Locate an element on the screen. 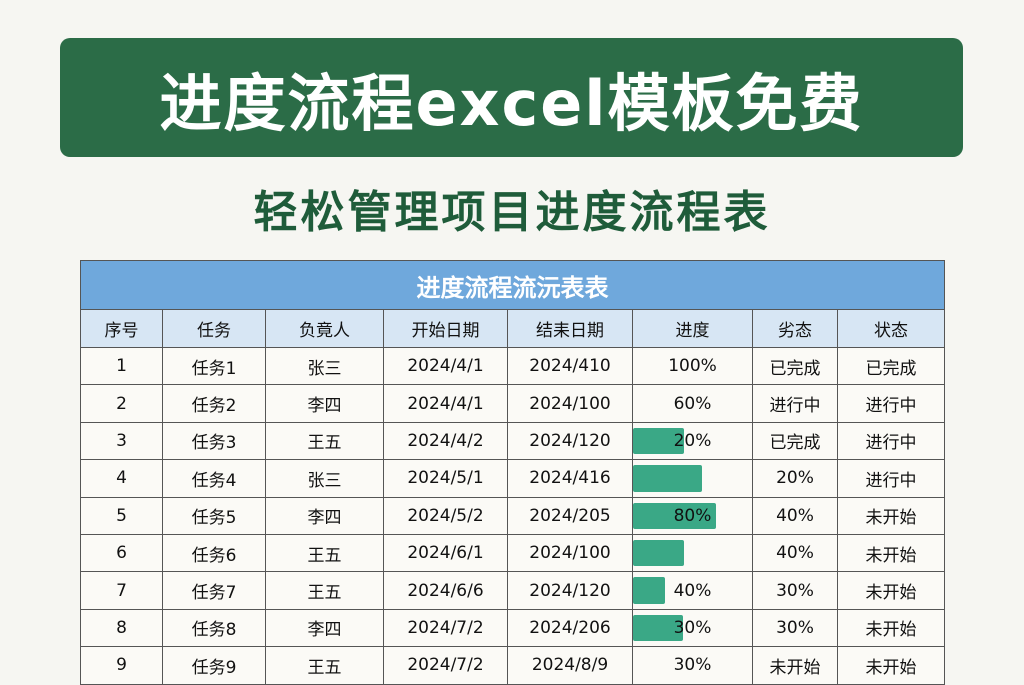  table-row: 9 任务9 王五 2024/7/2 2024/8/9 30% 未开始 未开始 is located at coordinates (512, 665).